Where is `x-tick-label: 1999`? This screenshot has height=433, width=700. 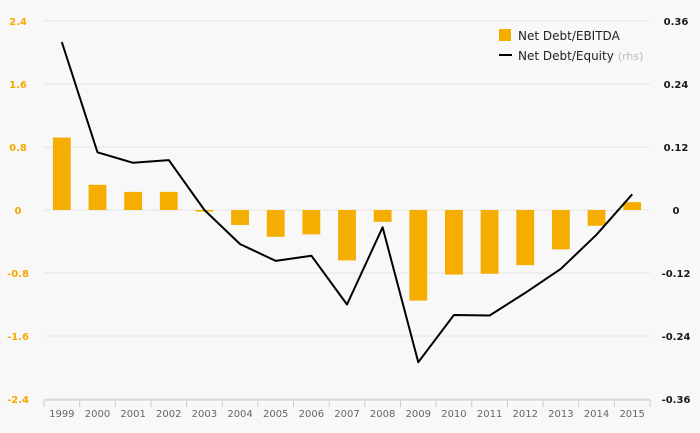 x-tick-label: 1999 is located at coordinates (61, 414).